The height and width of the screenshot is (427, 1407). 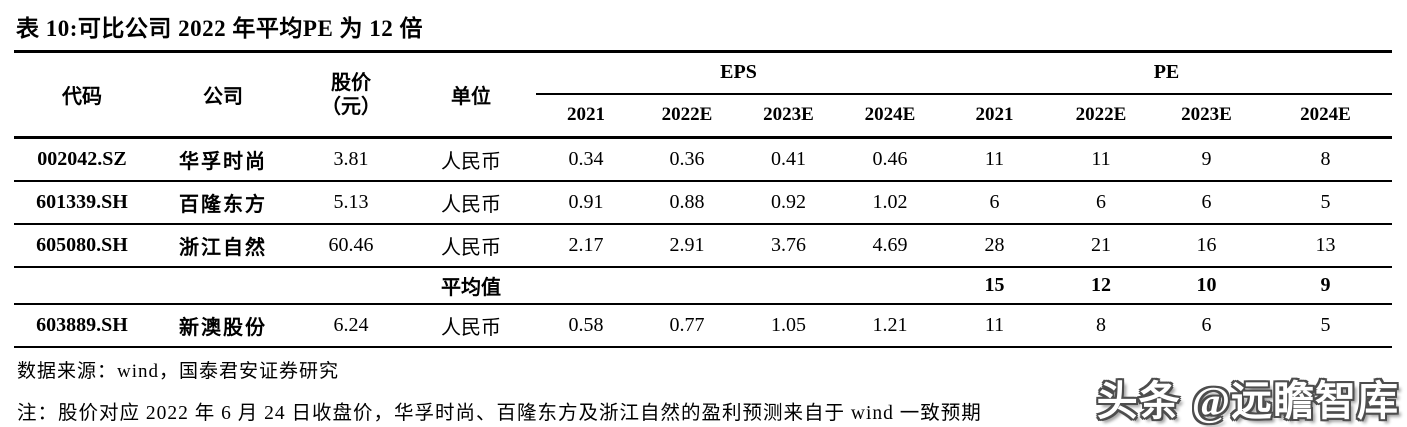 What do you see at coordinates (687, 325) in the screenshot?
I see `eps-2022e-cell: 0.77` at bounding box center [687, 325].